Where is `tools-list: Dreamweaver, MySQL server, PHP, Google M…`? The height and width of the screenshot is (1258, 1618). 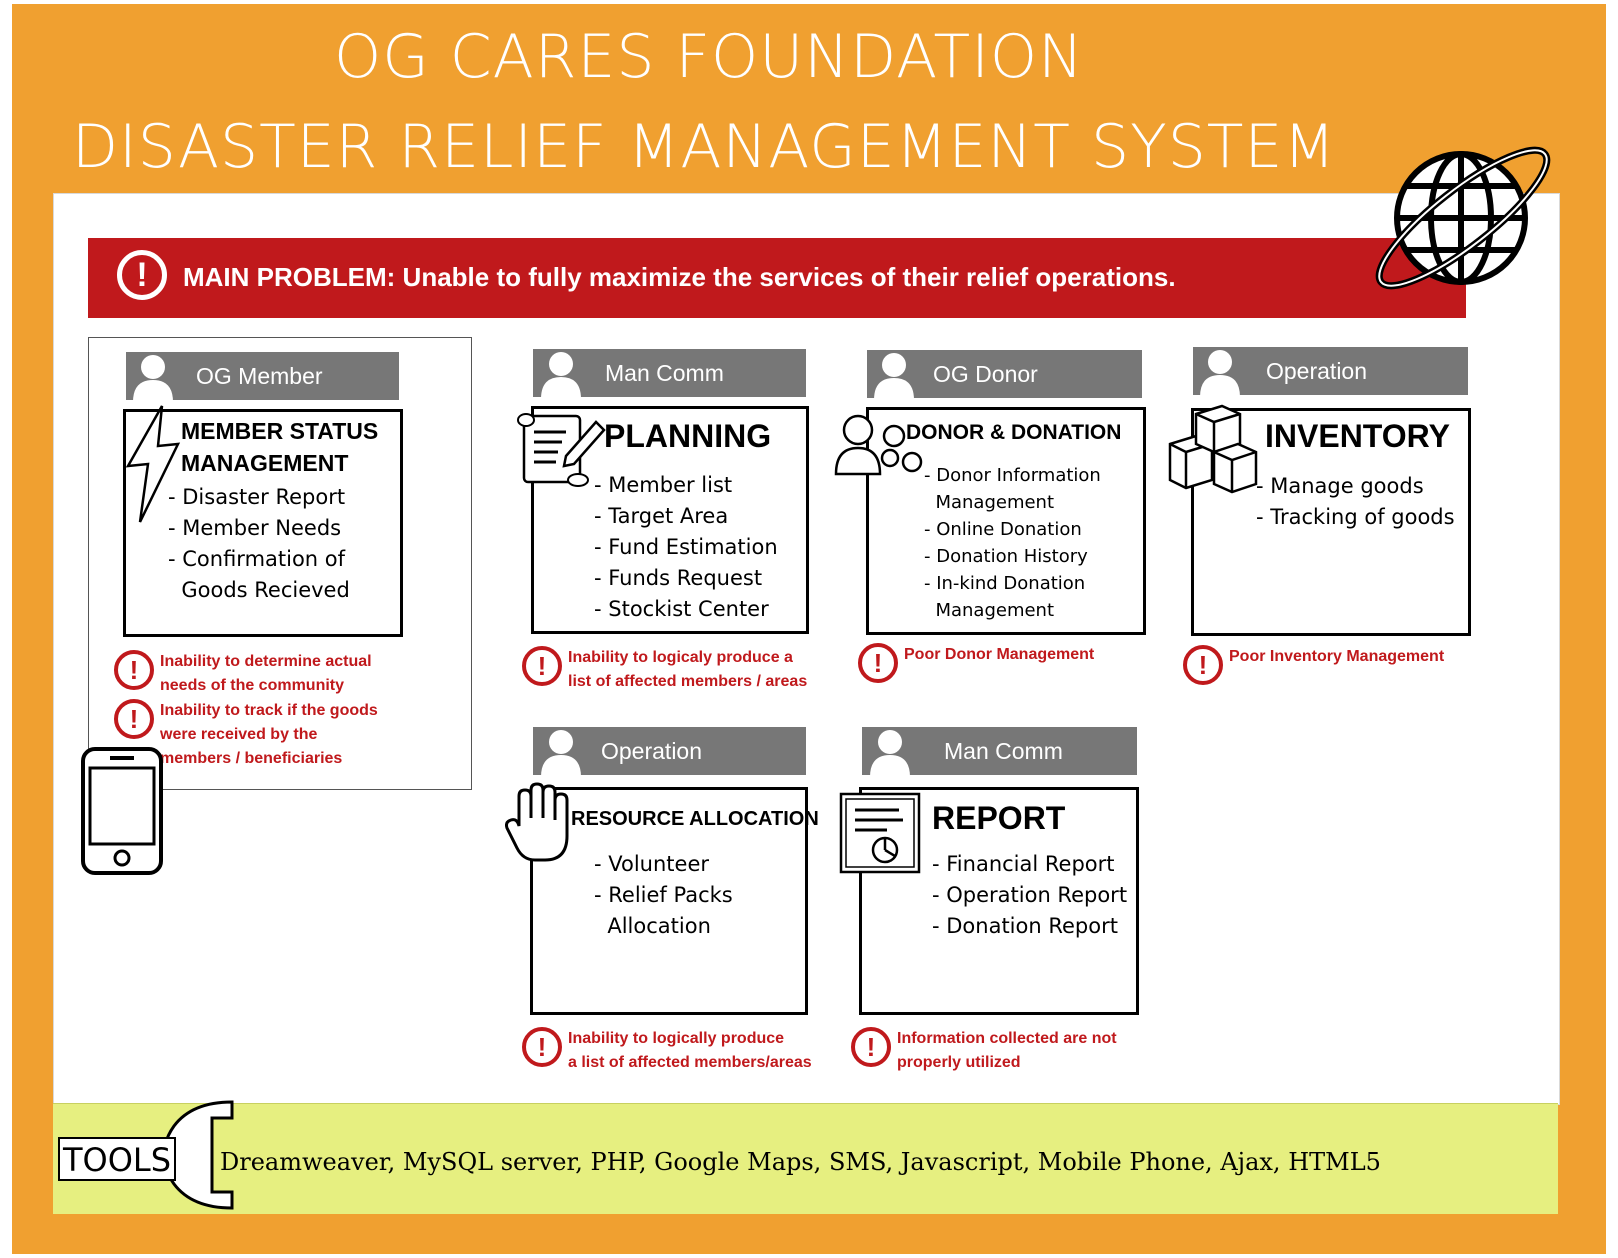
tools-list: Dreamweaver, MySQL server, PHP, Google M… is located at coordinates (800, 1162).